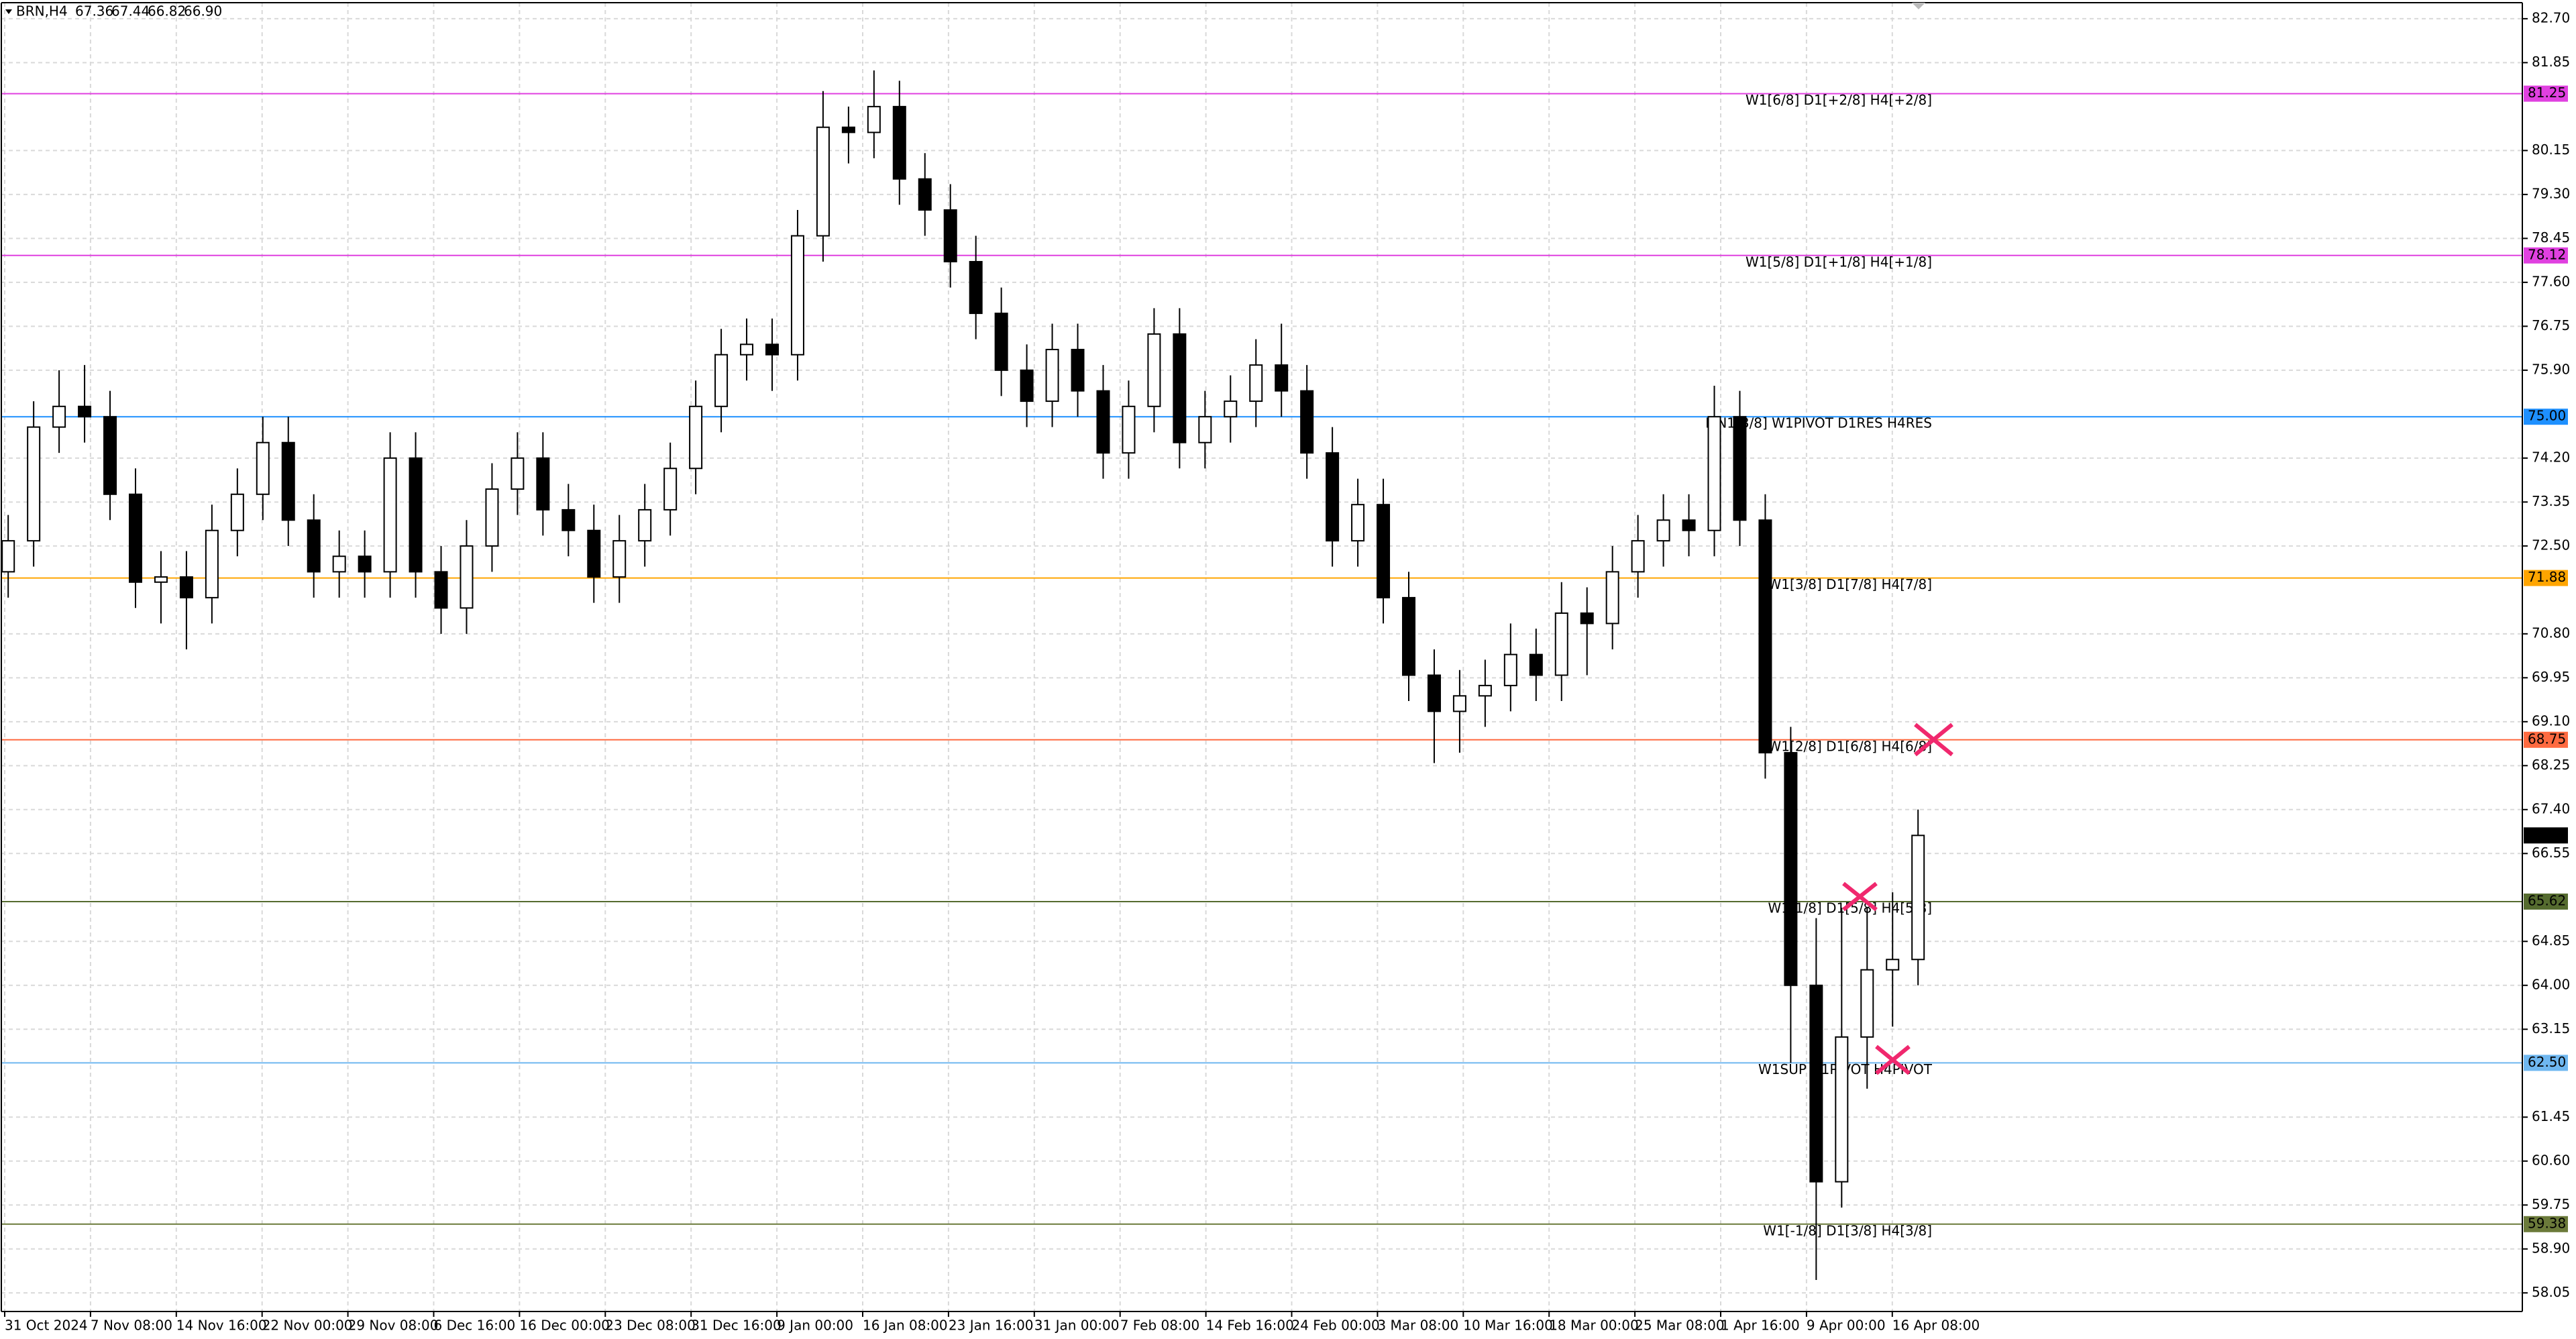 Image resolution: width=2576 pixels, height=1339 pixels. What do you see at coordinates (991, 1326) in the screenshot?
I see `x-tick-label: 23 Jan 16:00` at bounding box center [991, 1326].